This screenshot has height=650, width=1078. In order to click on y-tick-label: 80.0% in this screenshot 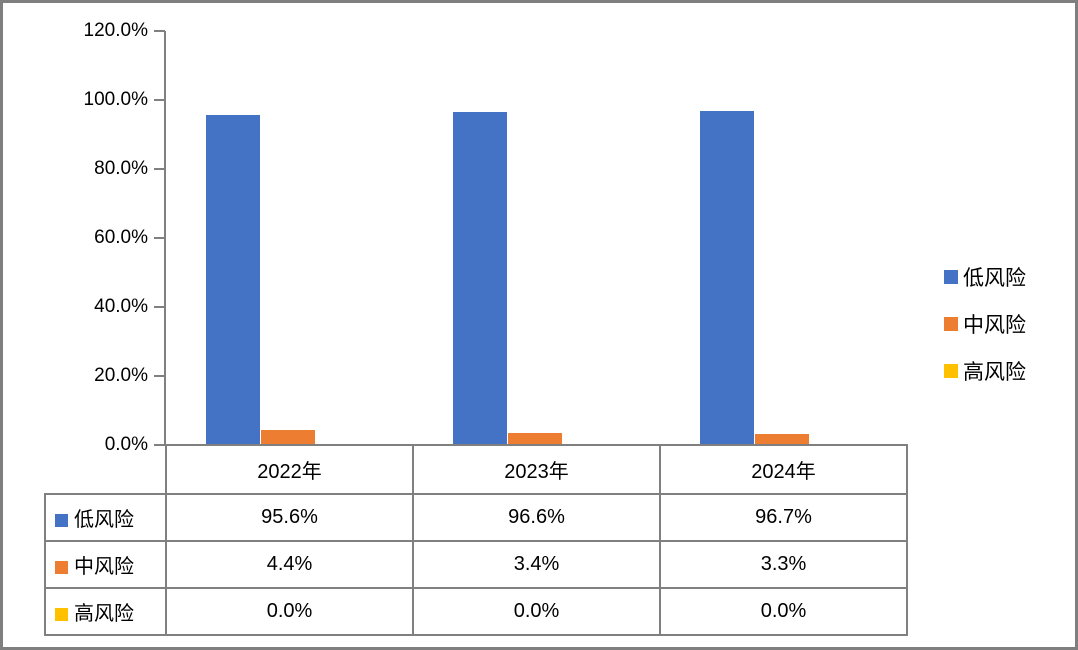, I will do `click(121, 168)`.